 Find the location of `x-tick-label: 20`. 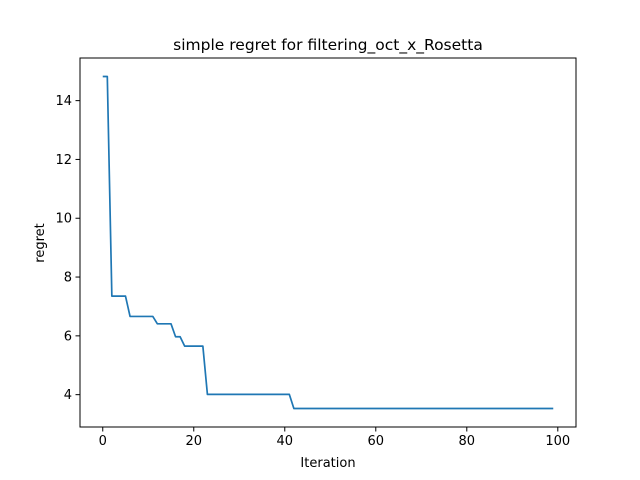

x-tick-label: 20 is located at coordinates (193, 441).